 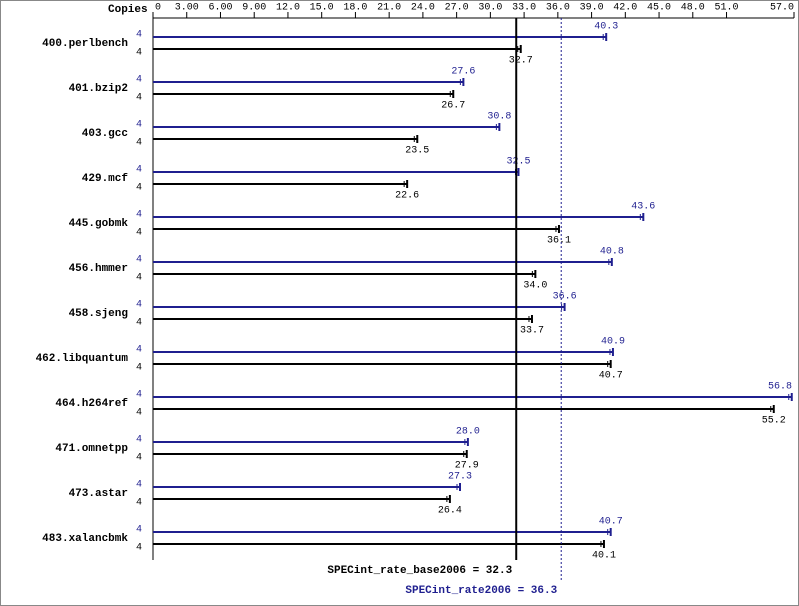 I want to click on x-tick-label: 57.0, so click(x=782, y=8).